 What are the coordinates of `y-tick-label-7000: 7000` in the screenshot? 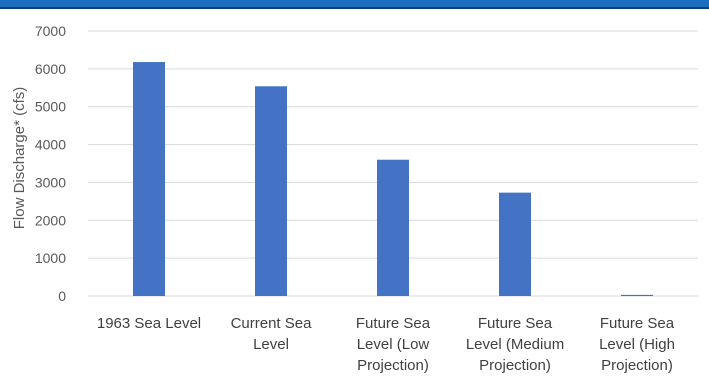 It's located at (50, 31).